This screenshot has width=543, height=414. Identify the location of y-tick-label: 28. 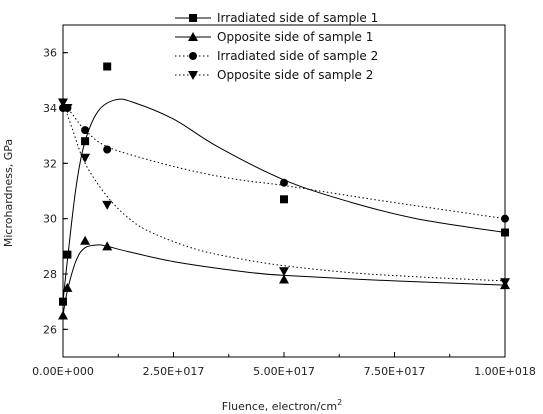
(50, 274).